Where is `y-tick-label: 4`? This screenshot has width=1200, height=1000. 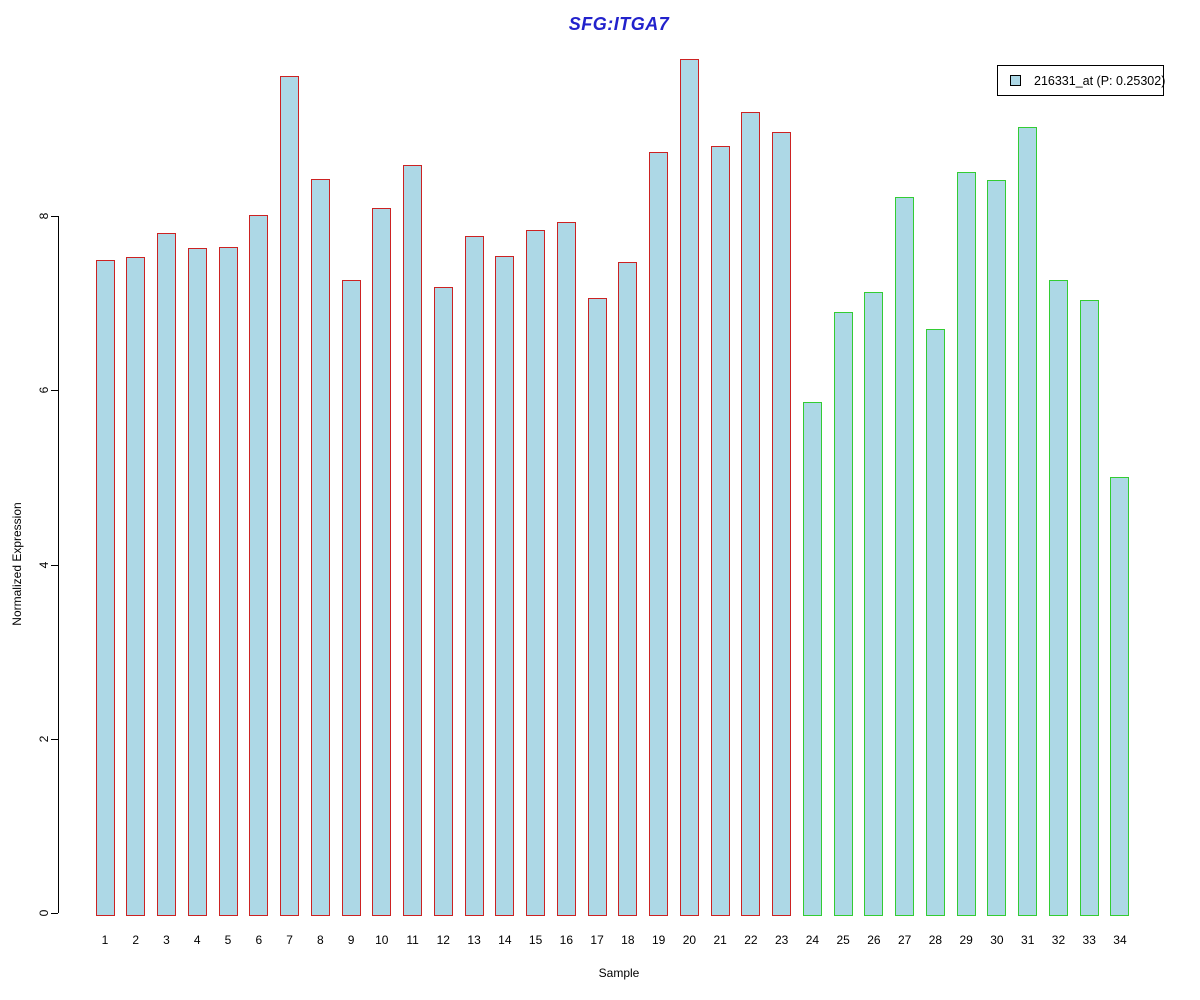
y-tick-label: 4 is located at coordinates (44, 564).